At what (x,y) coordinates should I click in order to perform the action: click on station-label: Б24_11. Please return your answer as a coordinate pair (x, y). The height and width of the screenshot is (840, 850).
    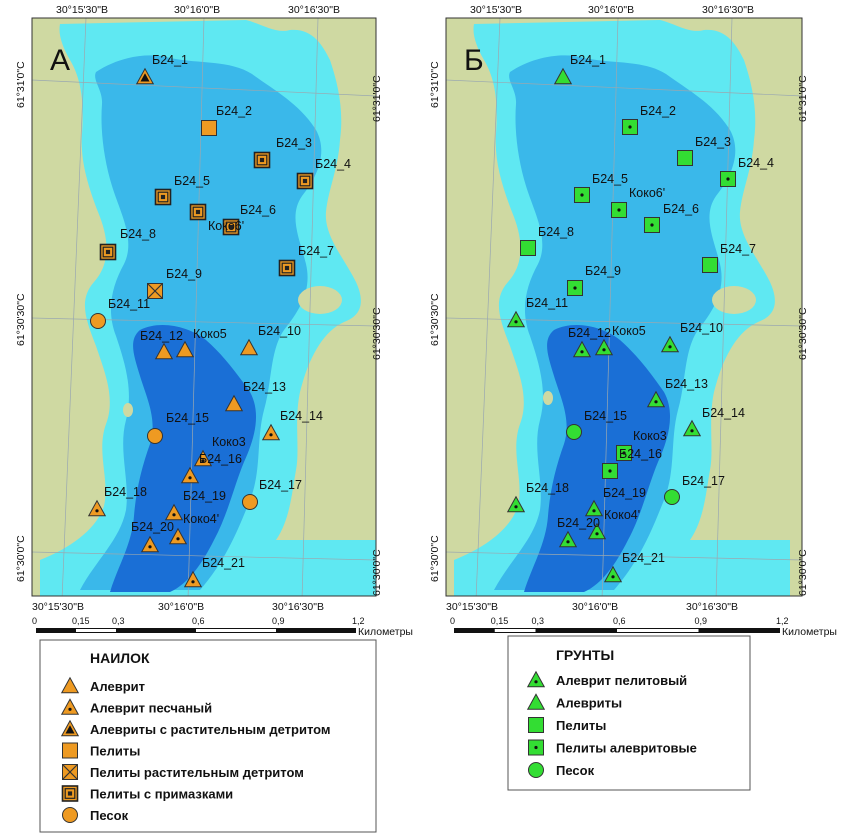
    Looking at the image, I should click on (129, 304).